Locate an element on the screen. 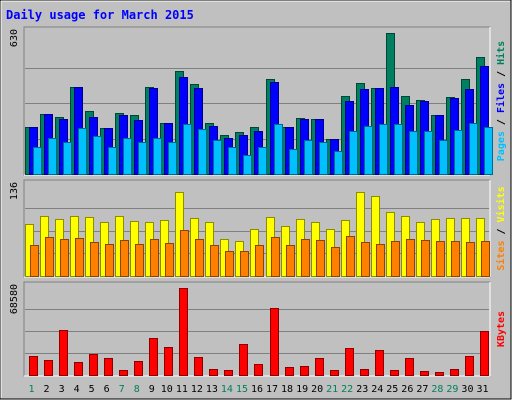 This screenshot has width=512, height=400. x-tick-label: 27 is located at coordinates (422, 389).